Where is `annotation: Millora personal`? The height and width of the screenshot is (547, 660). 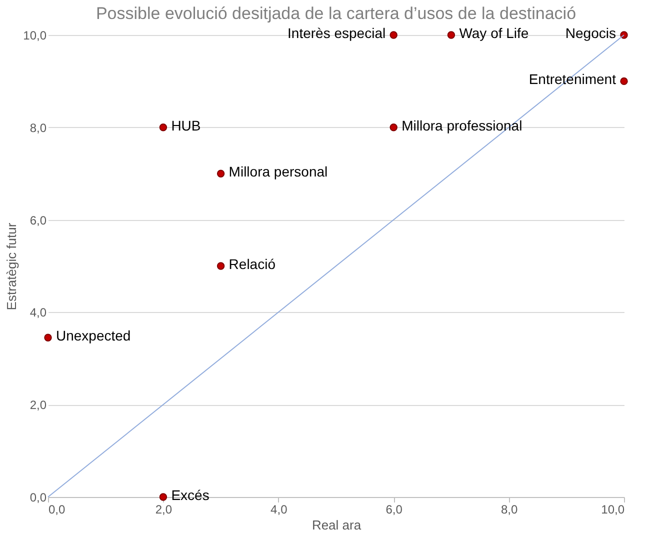 annotation: Millora personal is located at coordinates (278, 172).